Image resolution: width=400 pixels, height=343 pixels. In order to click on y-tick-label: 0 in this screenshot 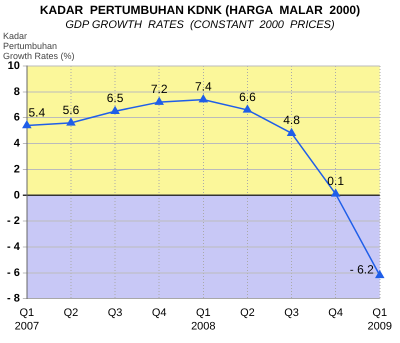, I will do `click(17, 195)`.